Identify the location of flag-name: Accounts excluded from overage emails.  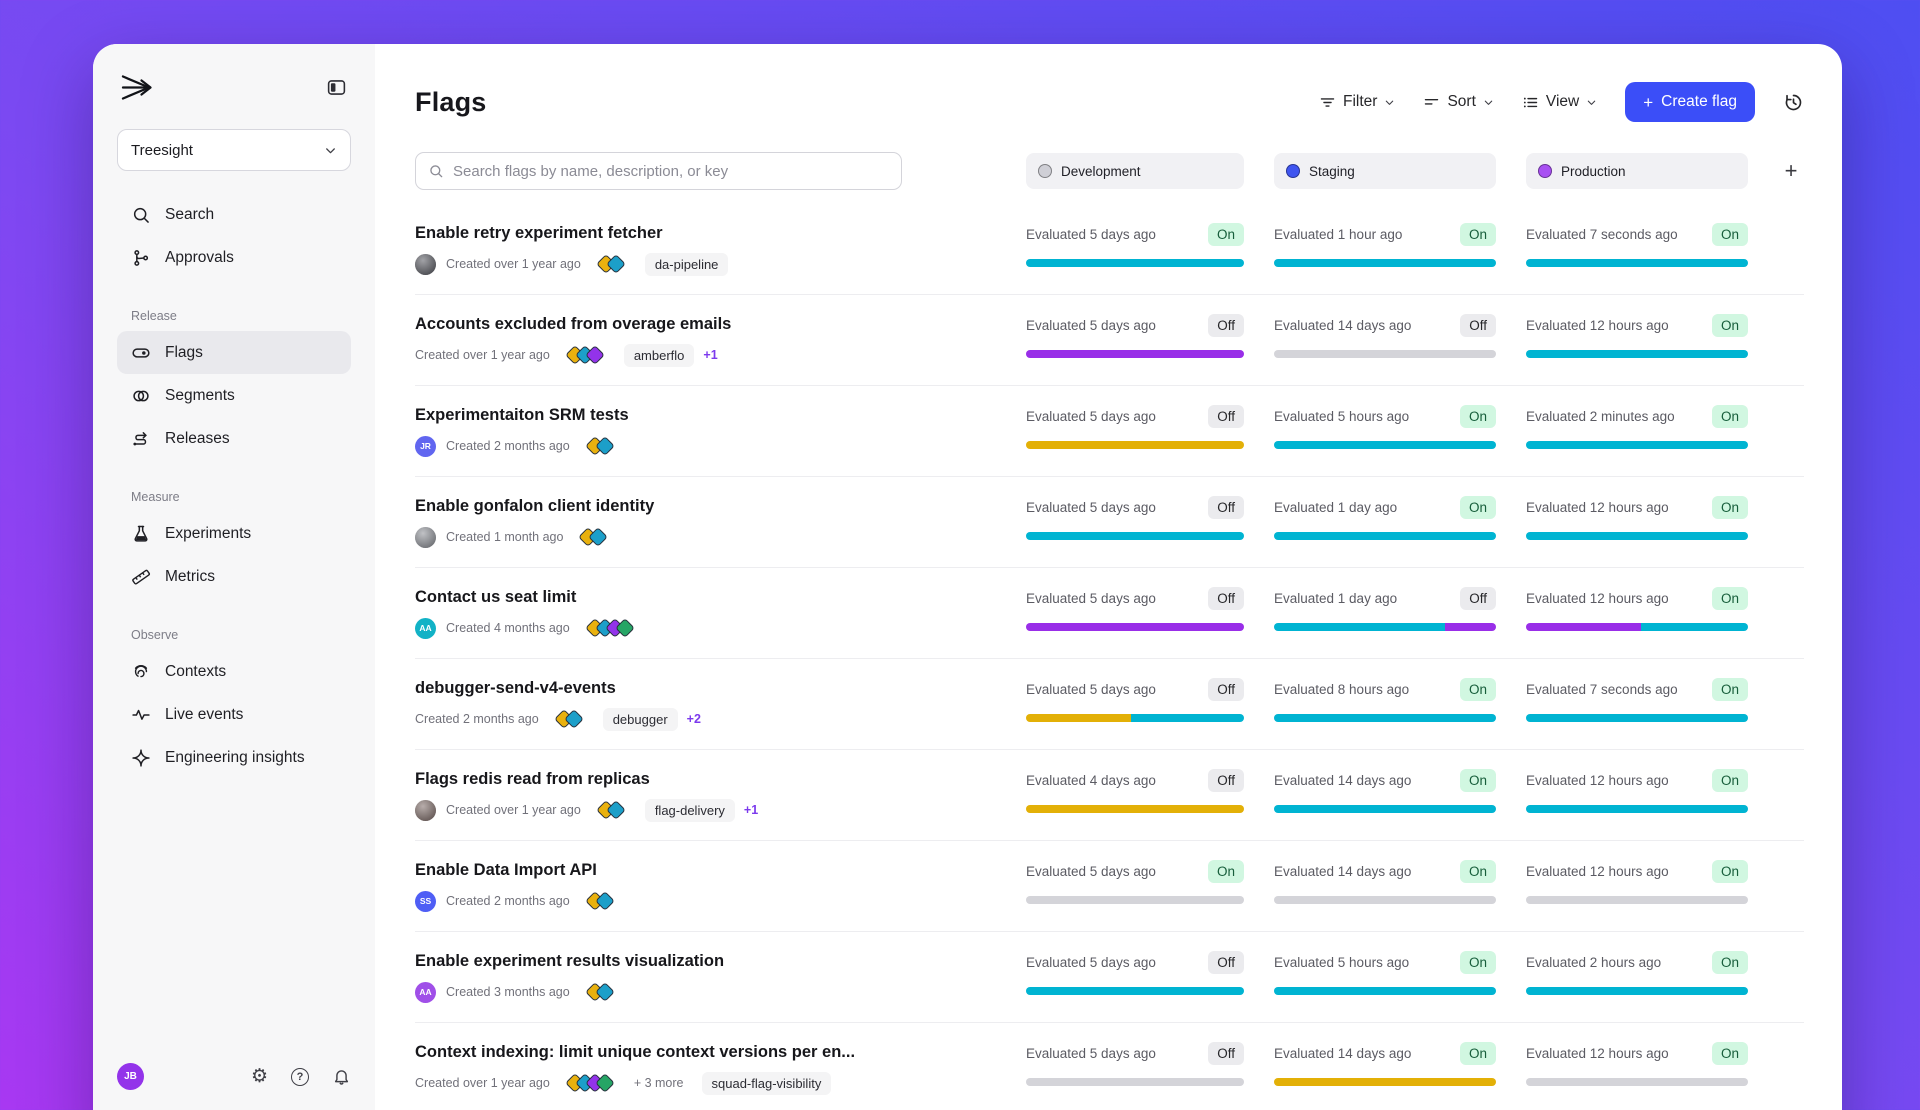
(573, 324).